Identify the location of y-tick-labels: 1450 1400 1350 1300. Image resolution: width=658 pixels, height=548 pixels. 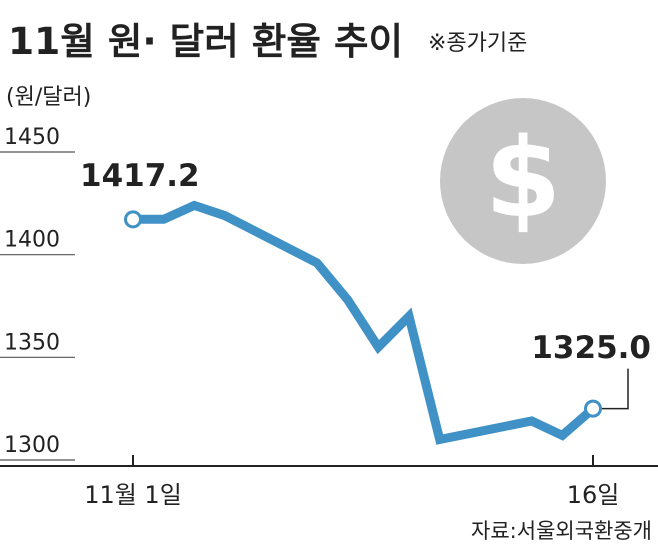
(32, 291).